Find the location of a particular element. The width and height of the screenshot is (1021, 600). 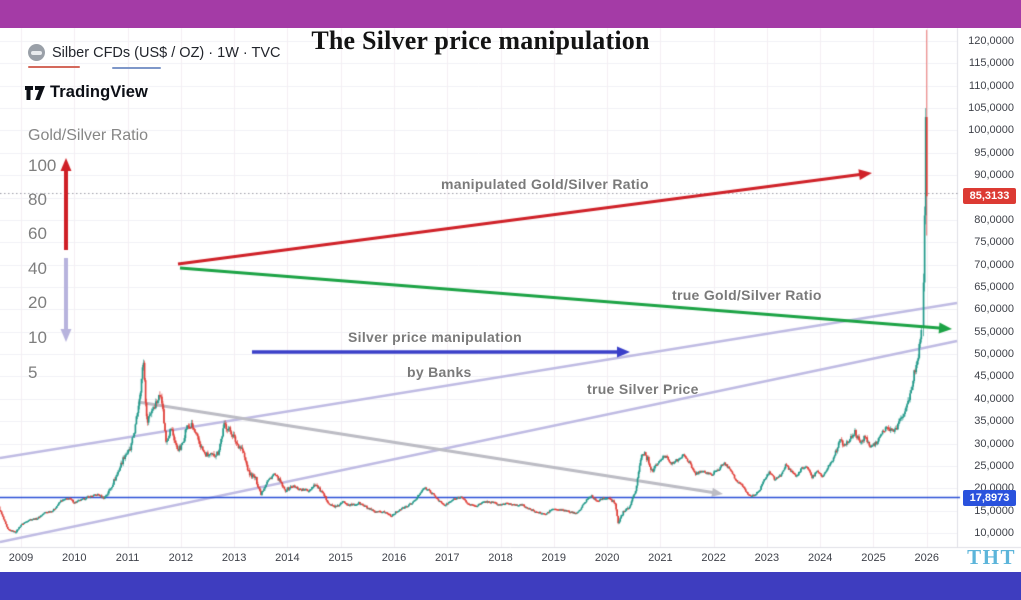

price-tick-label: 55,0000 is located at coordinates (994, 331).